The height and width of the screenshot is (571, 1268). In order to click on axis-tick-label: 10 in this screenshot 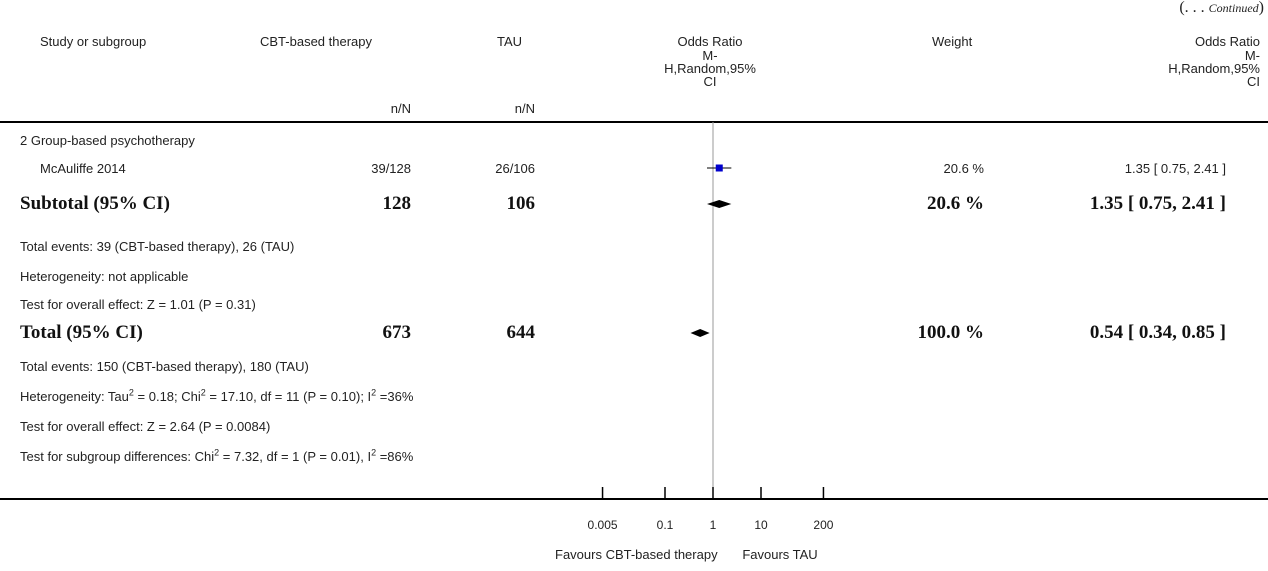, I will do `click(761, 525)`.